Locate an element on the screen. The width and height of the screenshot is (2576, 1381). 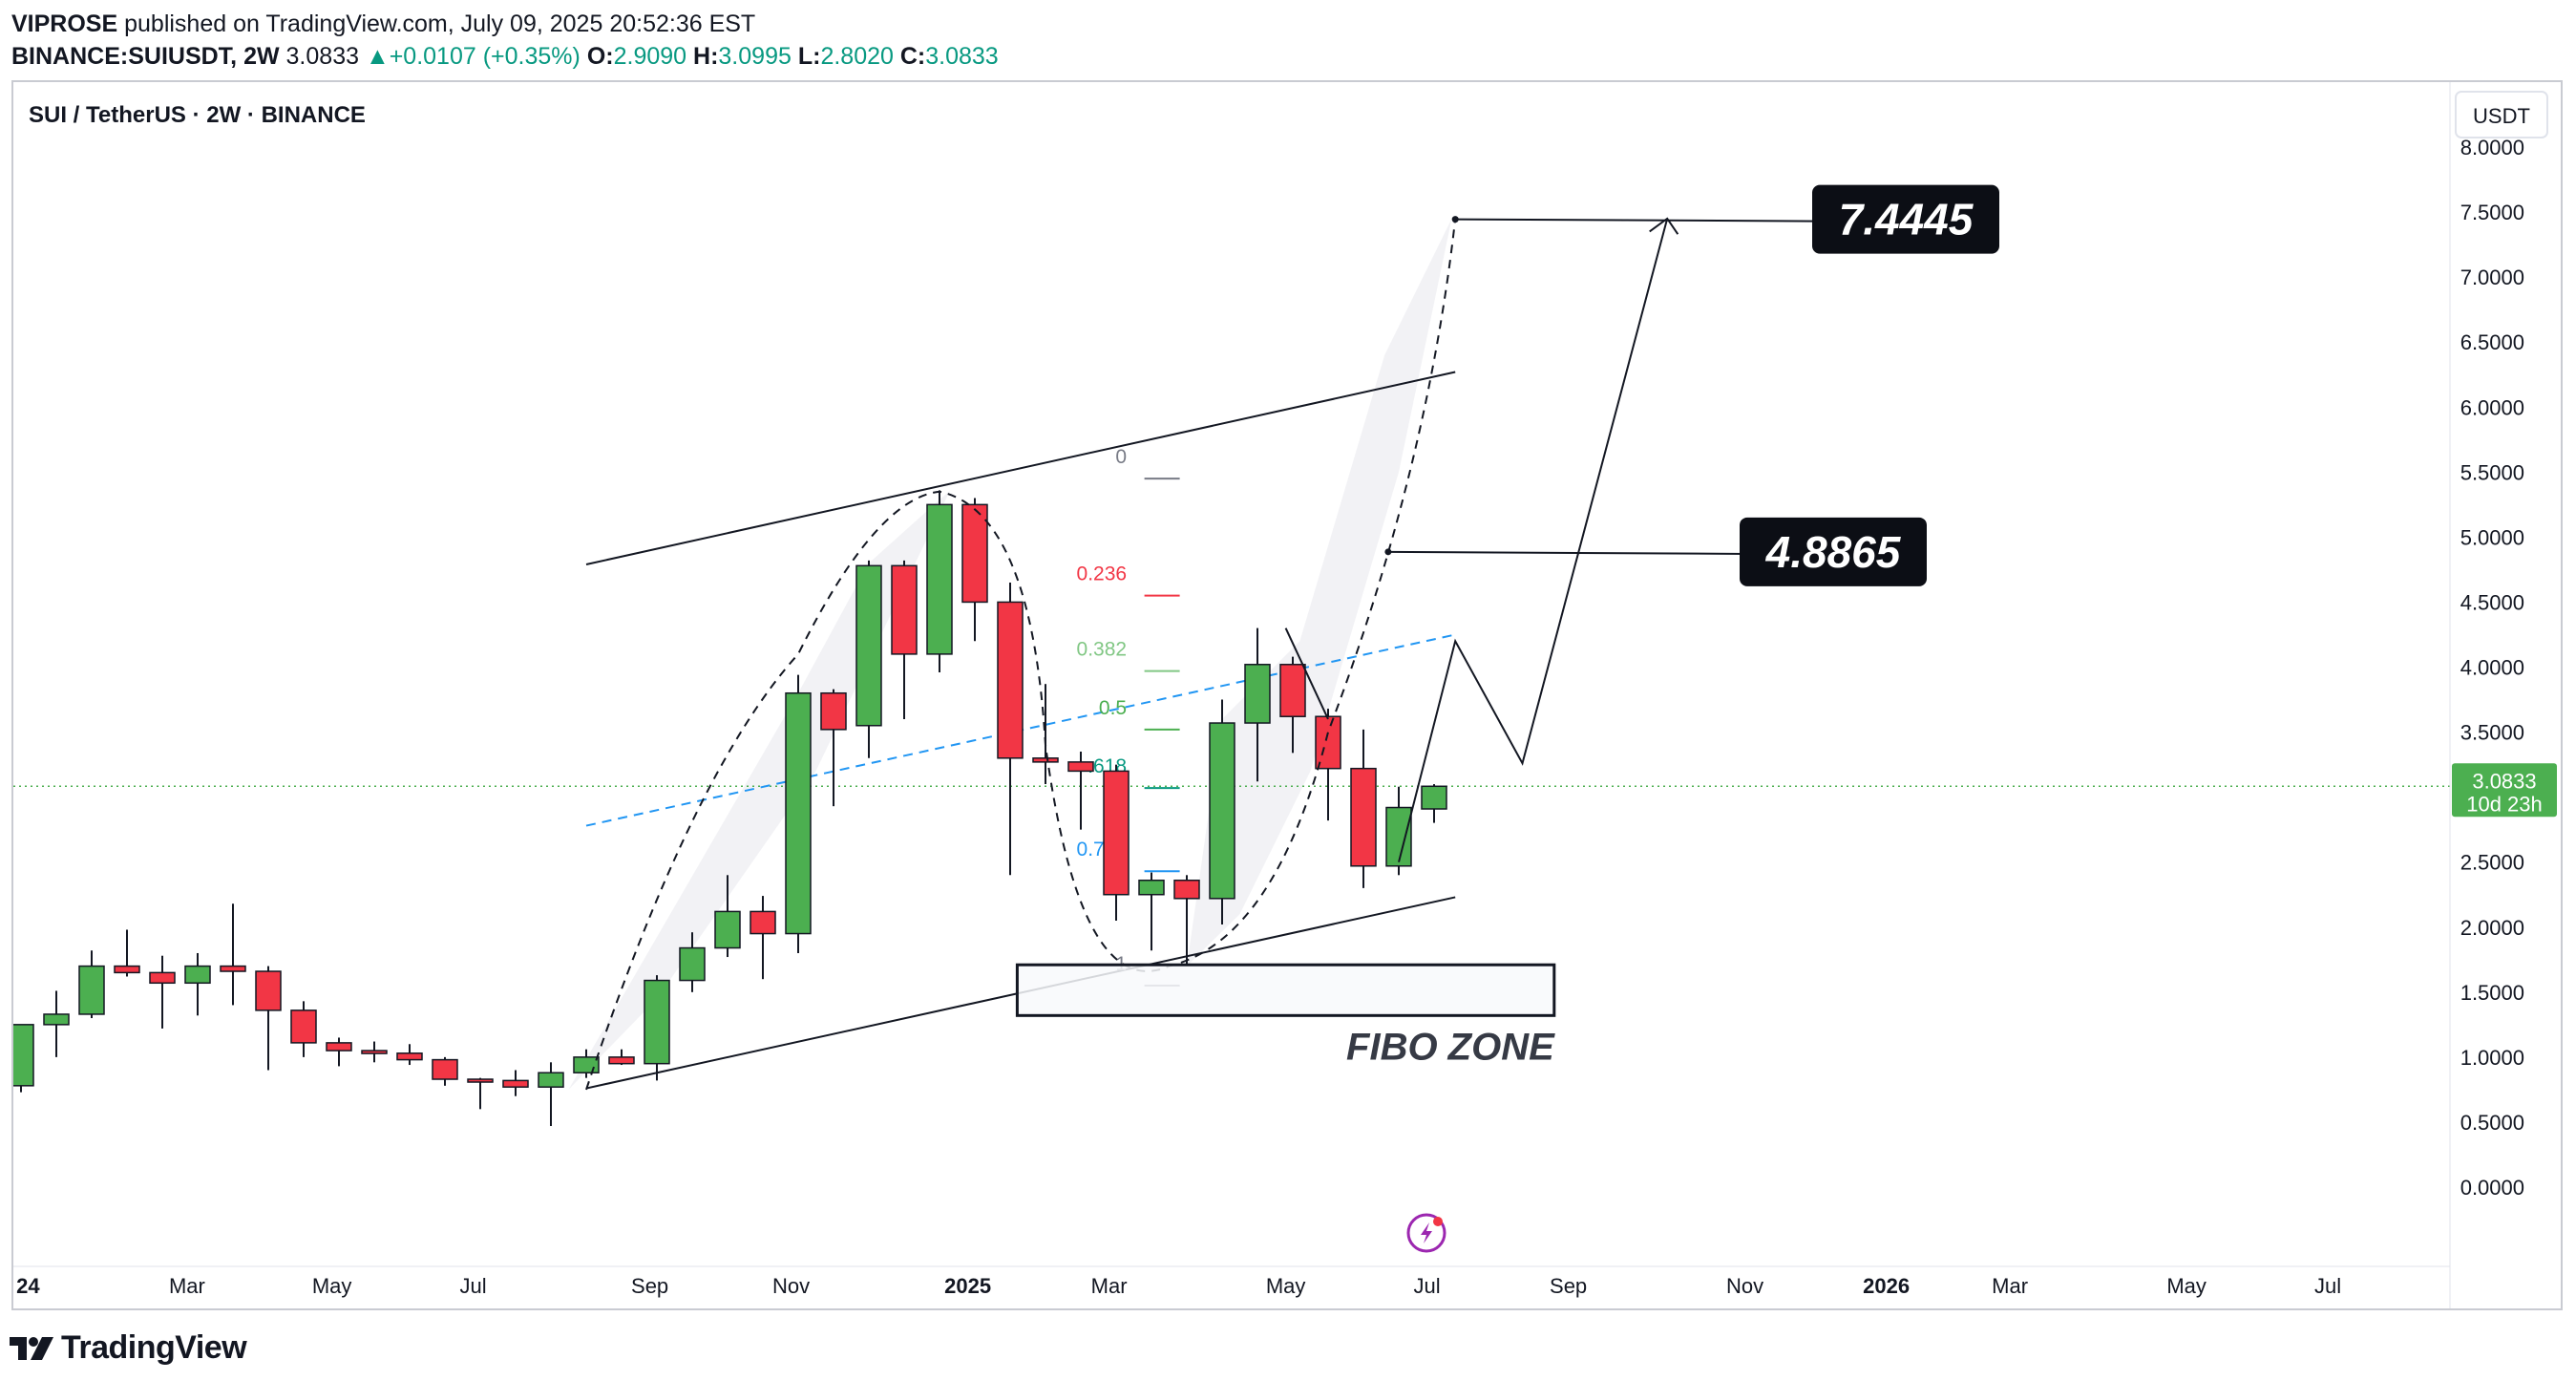
target-labels: 7.4445 4.8865 is located at coordinates (1869, 385).